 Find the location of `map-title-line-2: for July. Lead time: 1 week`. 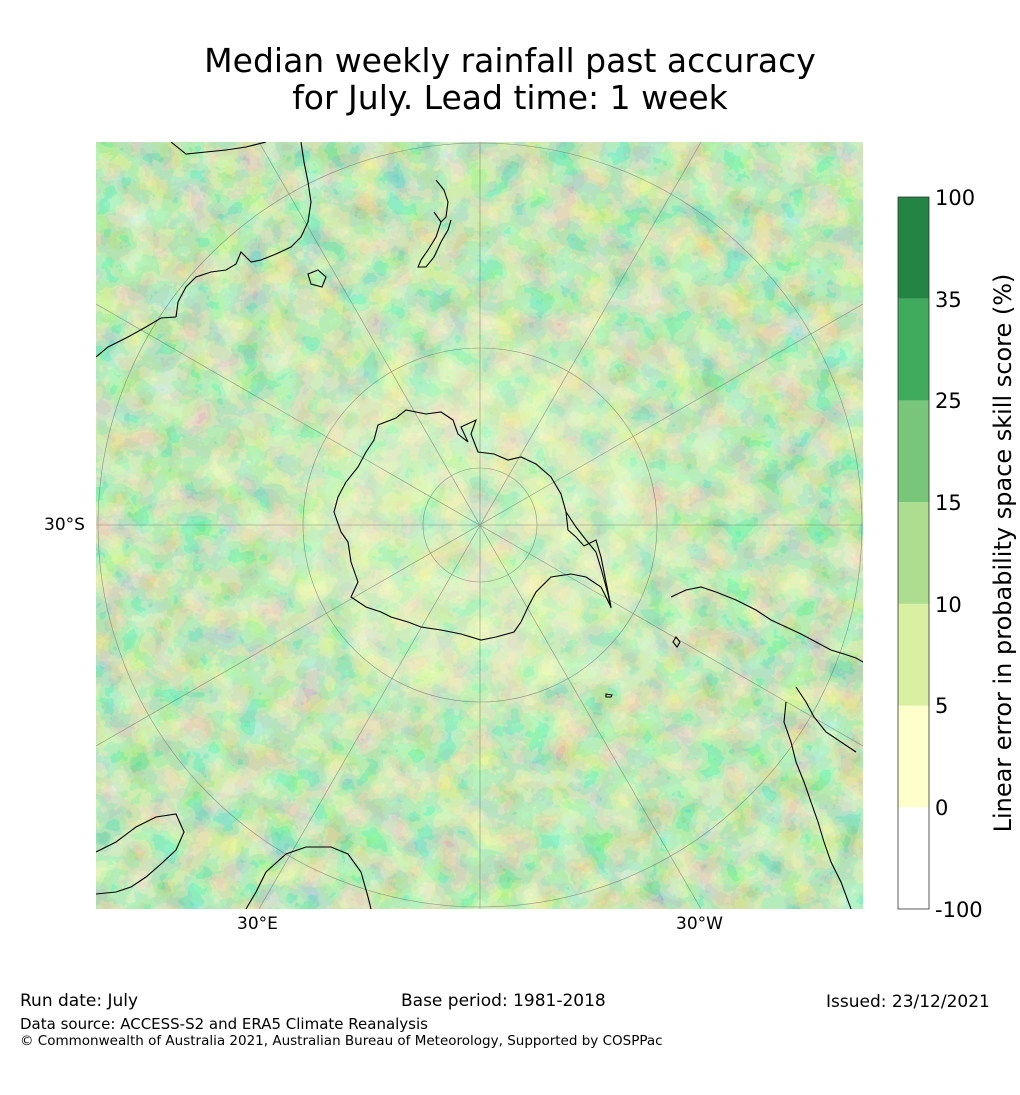

map-title-line-2: for July. Lead time: 1 week is located at coordinates (510, 97).